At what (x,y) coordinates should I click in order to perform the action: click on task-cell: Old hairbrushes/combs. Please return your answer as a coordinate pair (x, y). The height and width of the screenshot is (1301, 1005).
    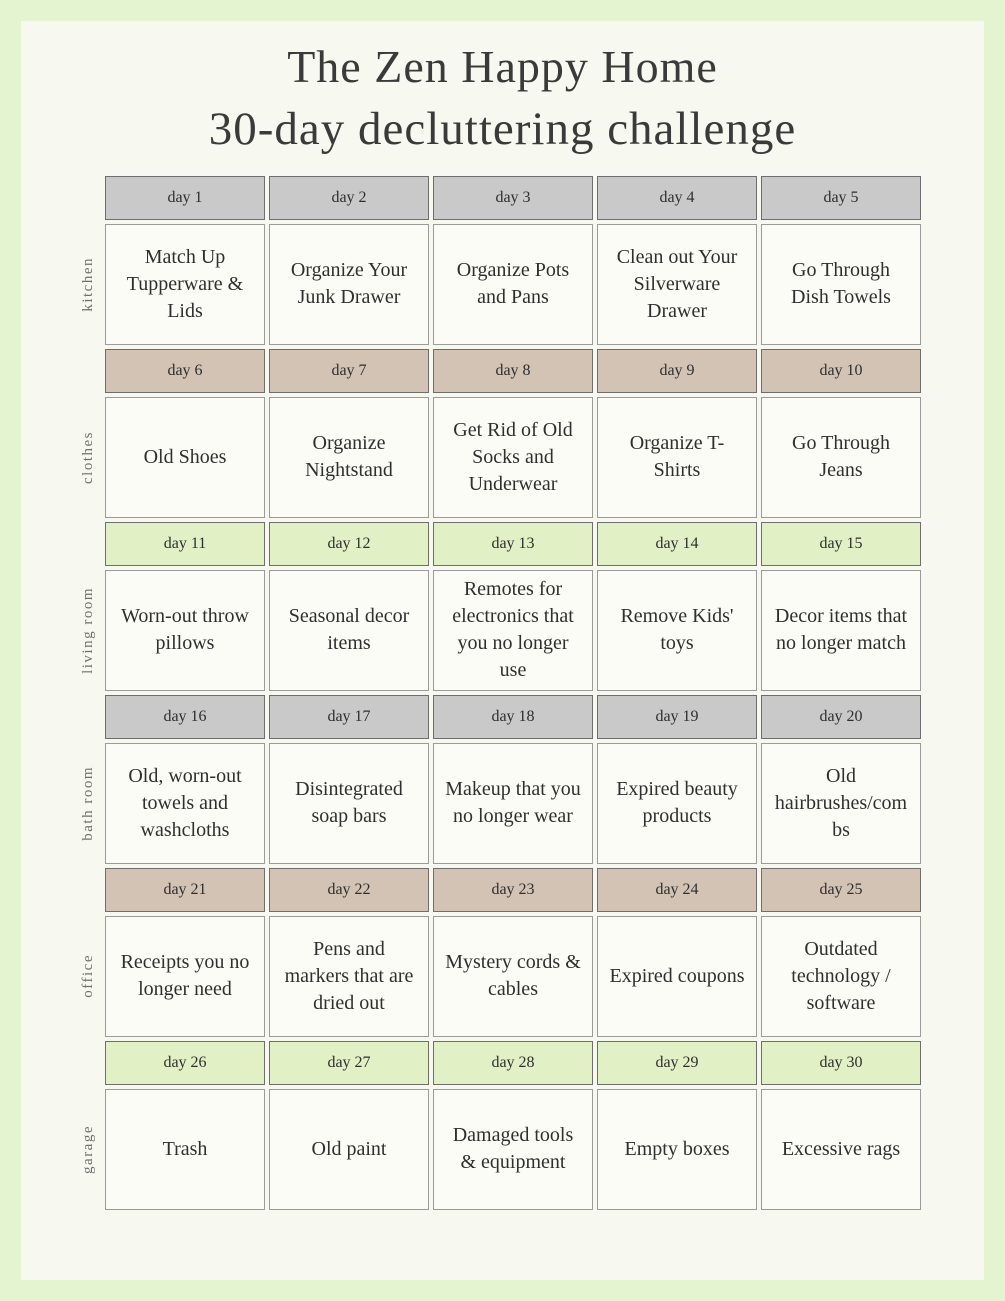
    Looking at the image, I should click on (841, 803).